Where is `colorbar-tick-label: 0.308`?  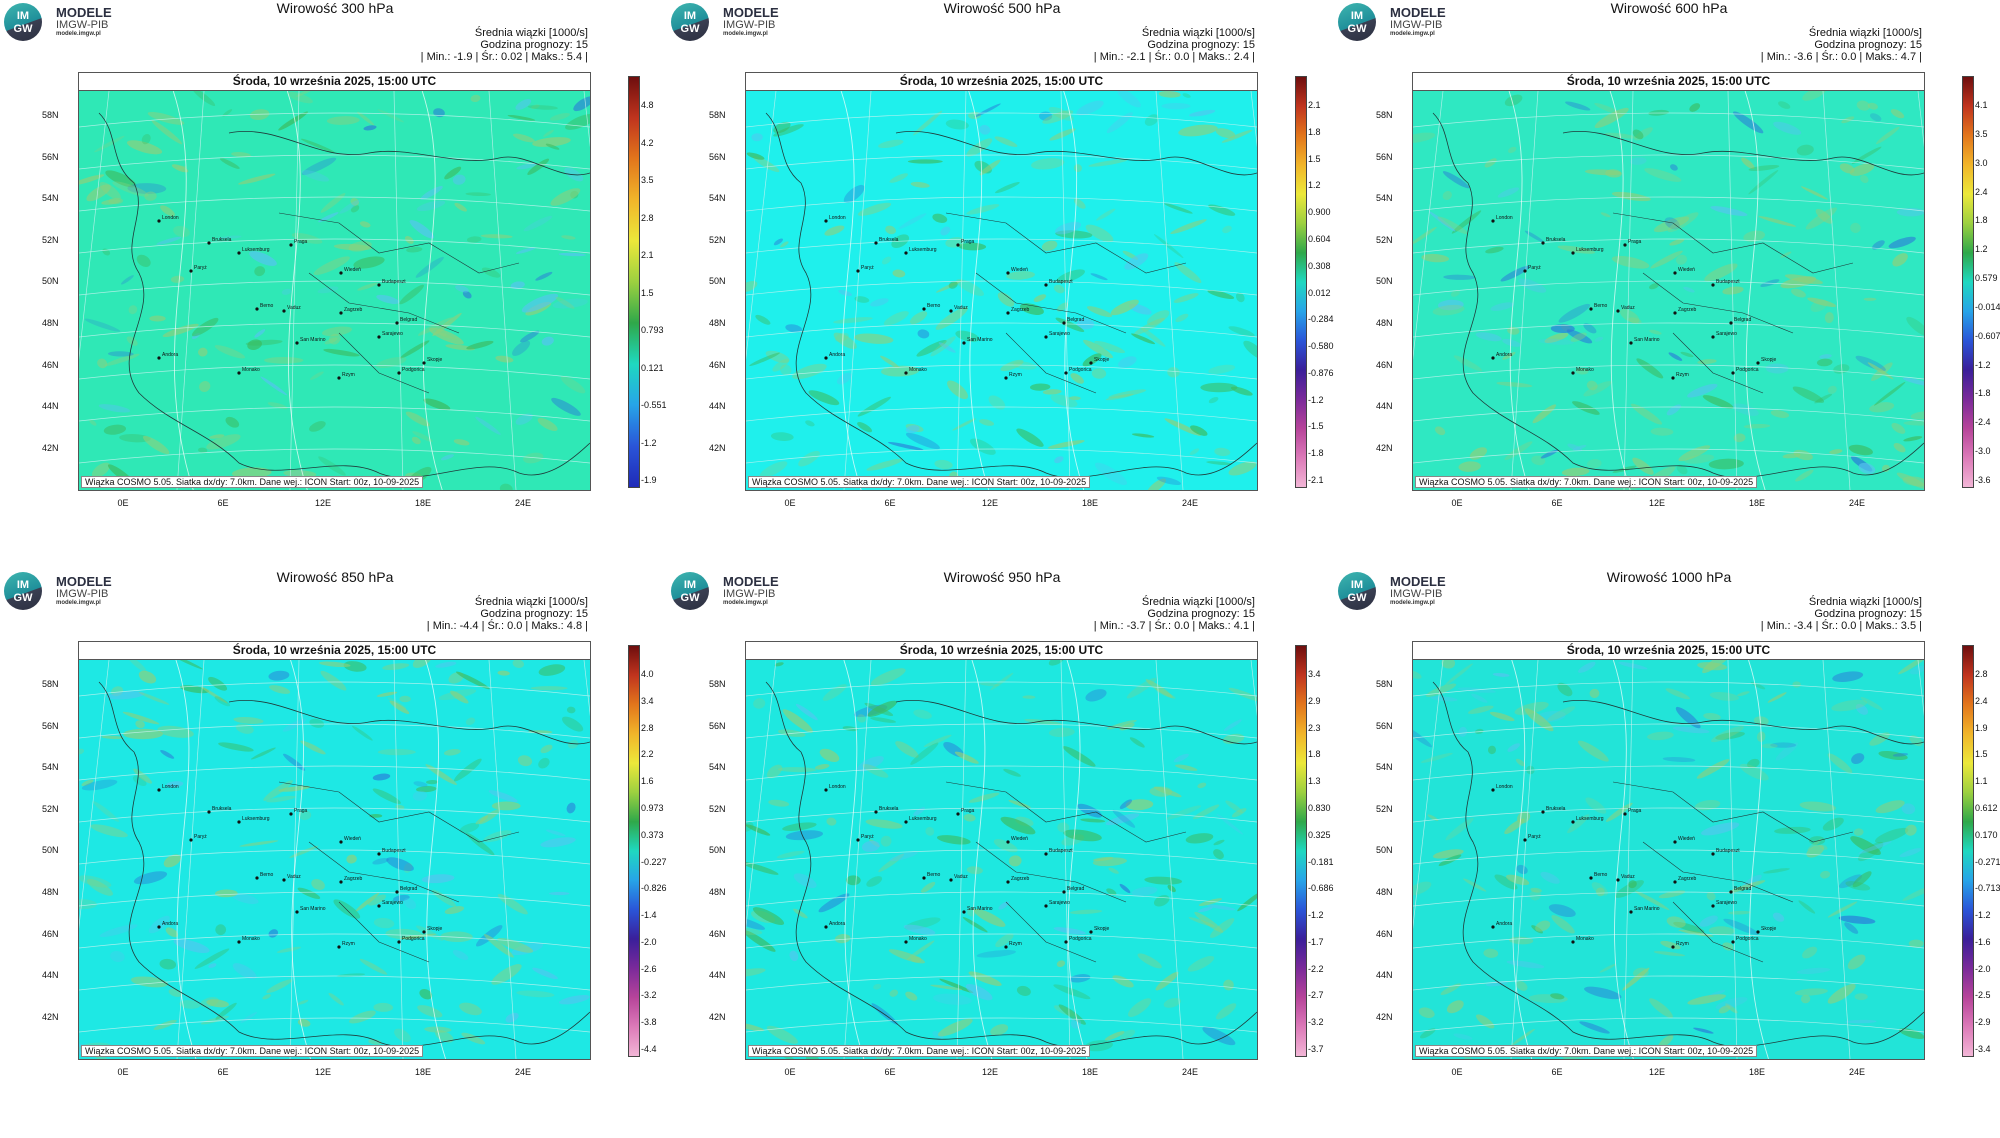 colorbar-tick-label: 0.308 is located at coordinates (1319, 265).